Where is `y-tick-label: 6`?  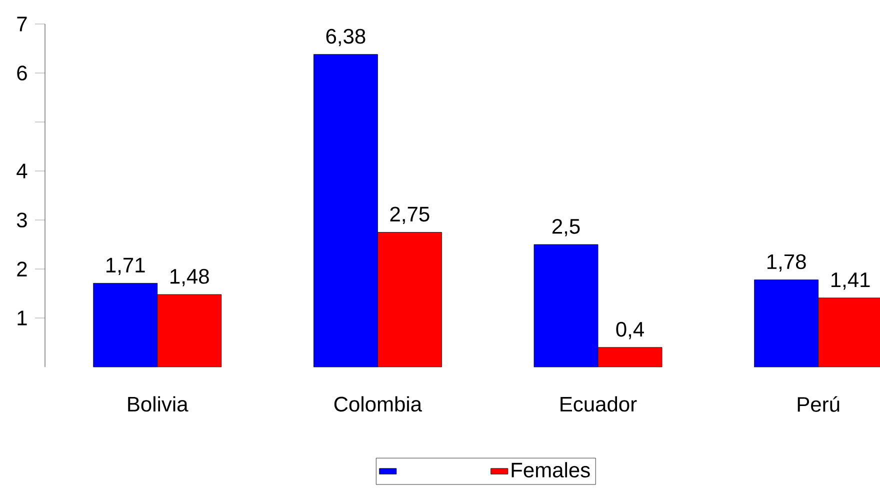 y-tick-label: 6 is located at coordinates (22, 73).